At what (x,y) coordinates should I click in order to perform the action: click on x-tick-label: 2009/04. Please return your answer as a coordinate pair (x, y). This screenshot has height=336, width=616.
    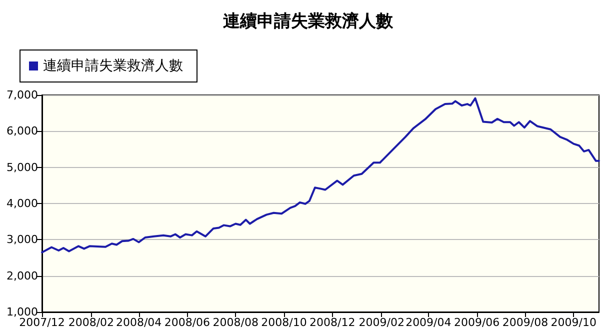
    Looking at the image, I should click on (429, 322).